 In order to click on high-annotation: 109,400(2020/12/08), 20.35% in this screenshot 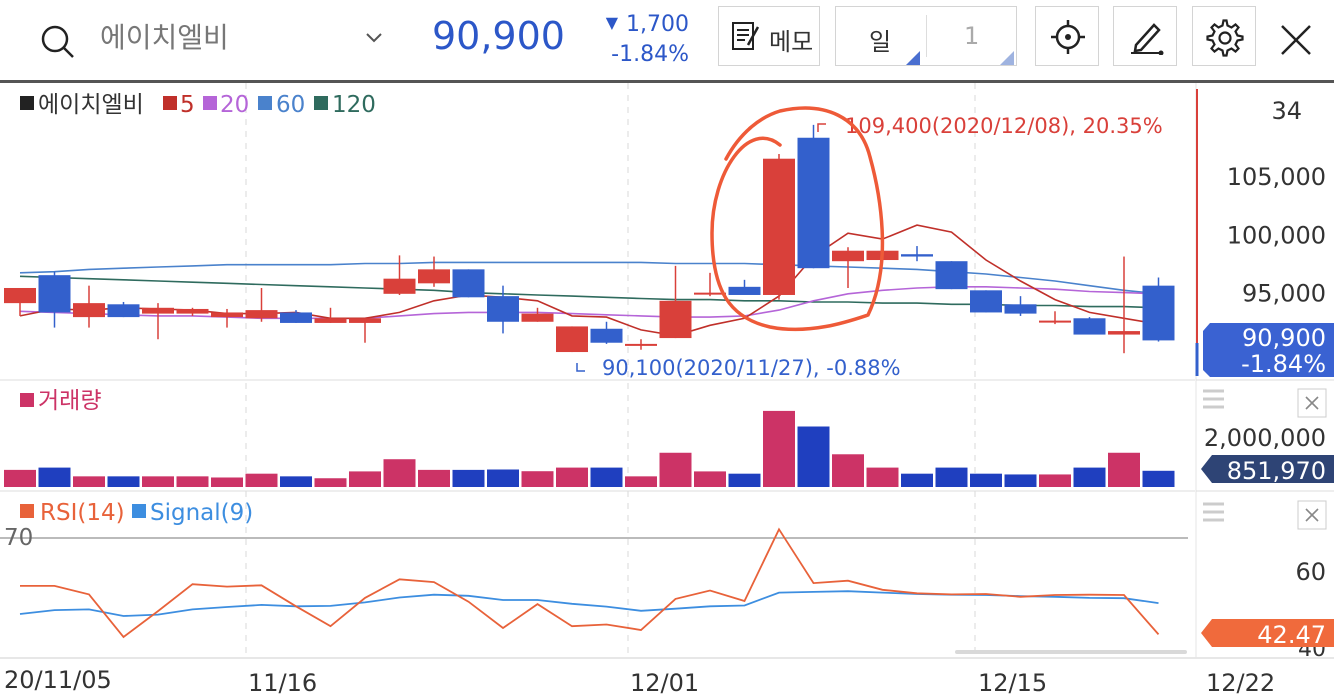, I will do `click(990, 126)`.